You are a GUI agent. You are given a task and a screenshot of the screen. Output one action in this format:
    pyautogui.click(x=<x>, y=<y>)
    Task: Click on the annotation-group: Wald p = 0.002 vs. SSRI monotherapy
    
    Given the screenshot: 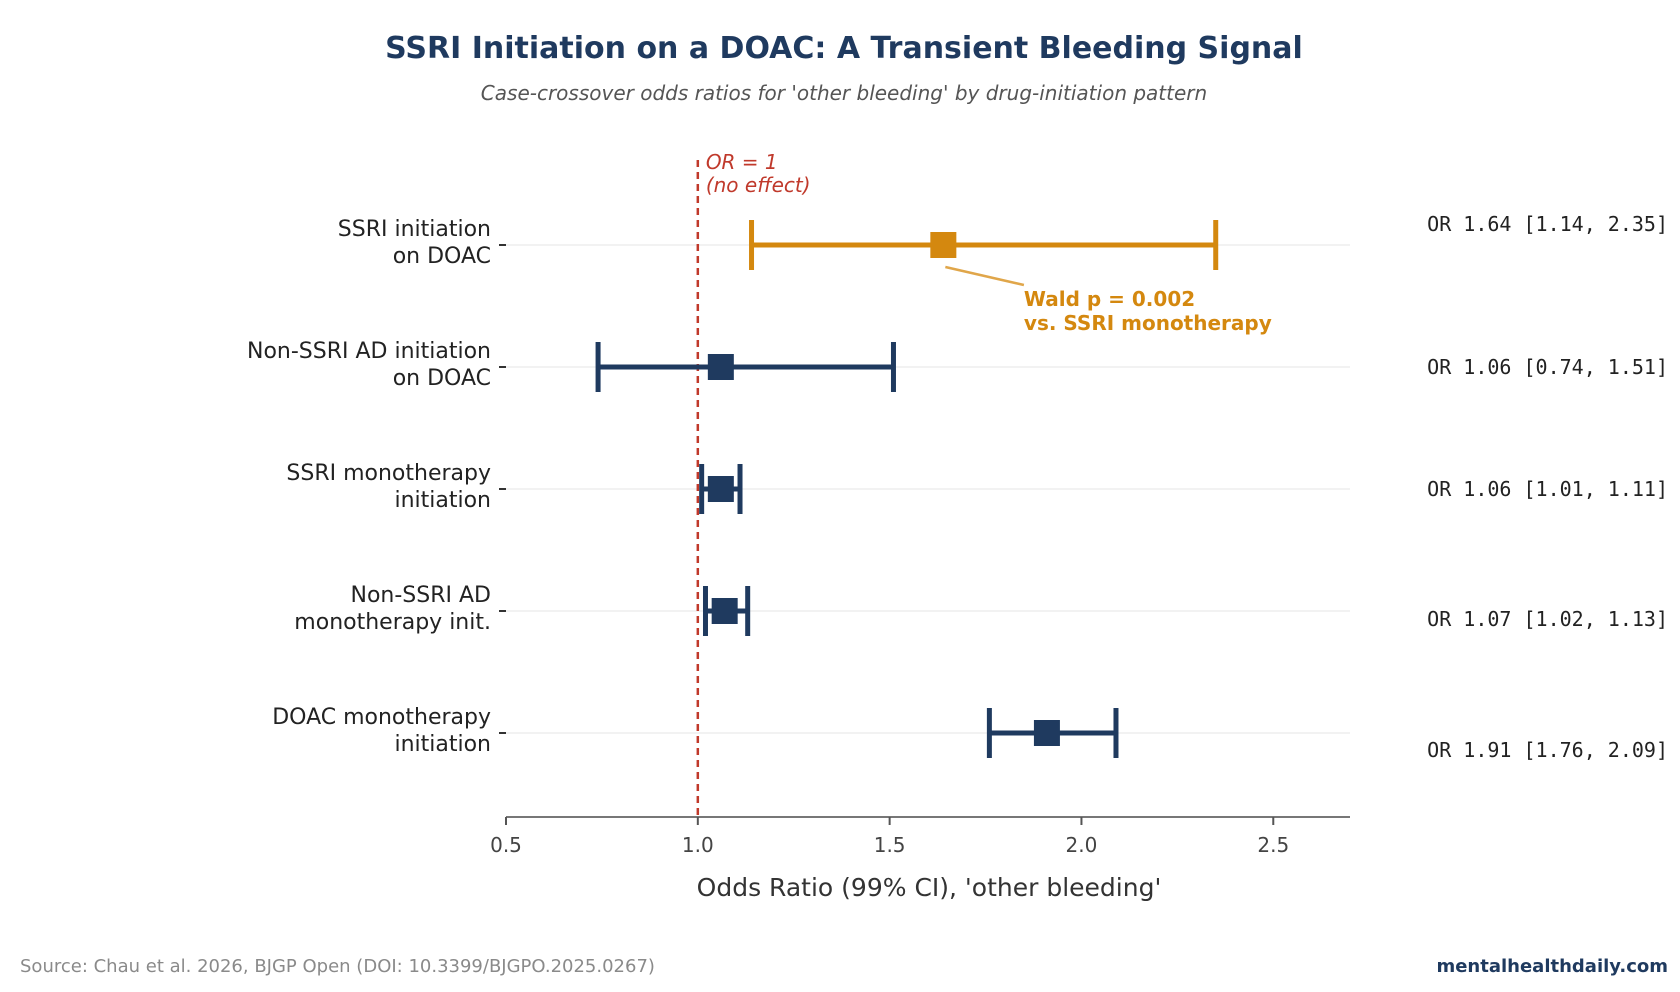 What is the action you would take?
    pyautogui.click(x=1108, y=300)
    